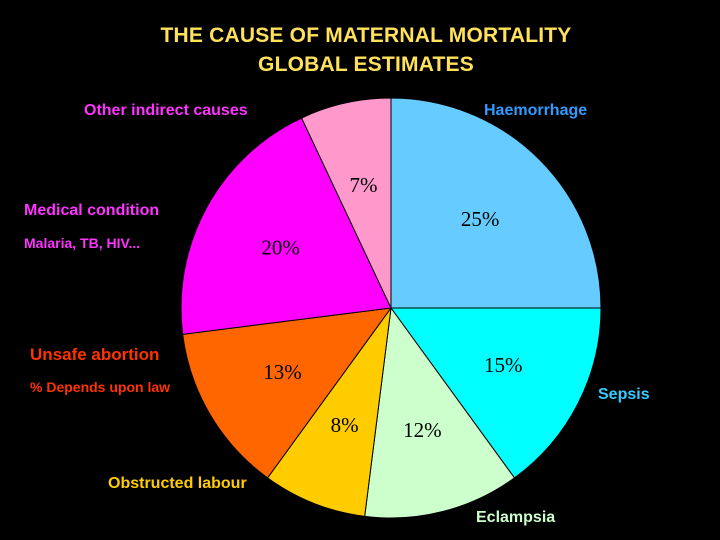  Describe the element at coordinates (92, 210) in the screenshot. I see `legend-label-medical-condition: Medical condition` at that location.